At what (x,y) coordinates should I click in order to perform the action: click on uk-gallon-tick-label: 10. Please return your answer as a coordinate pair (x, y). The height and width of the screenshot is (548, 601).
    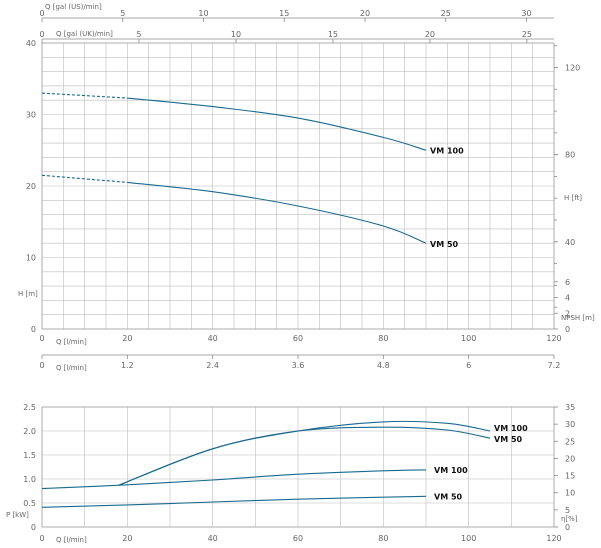
    Looking at the image, I should click on (236, 34).